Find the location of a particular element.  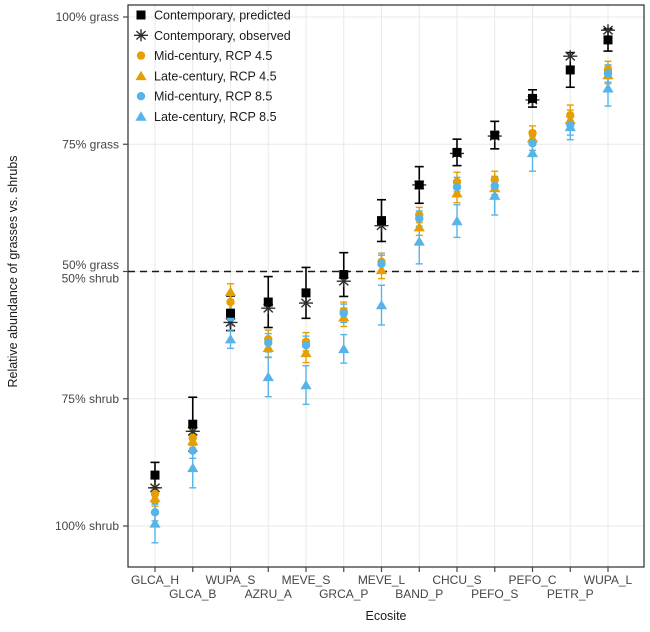

legend-label: Mid-century, RCP 4.5 is located at coordinates (213, 56).